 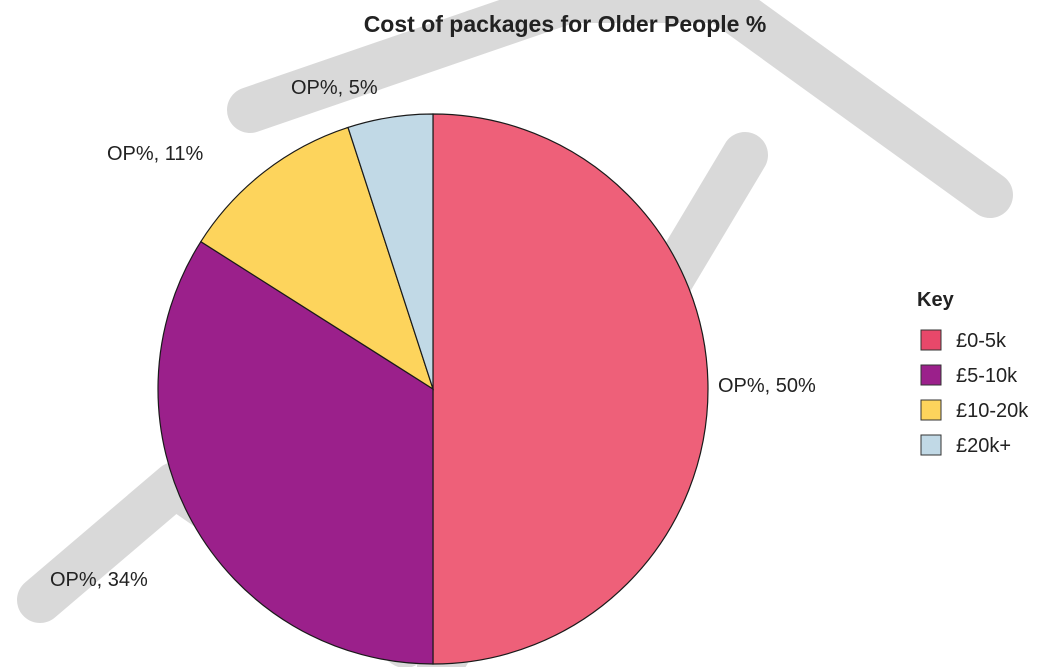 What do you see at coordinates (390, 251) in the screenshot?
I see `pie-slice-20k-plus` at bounding box center [390, 251].